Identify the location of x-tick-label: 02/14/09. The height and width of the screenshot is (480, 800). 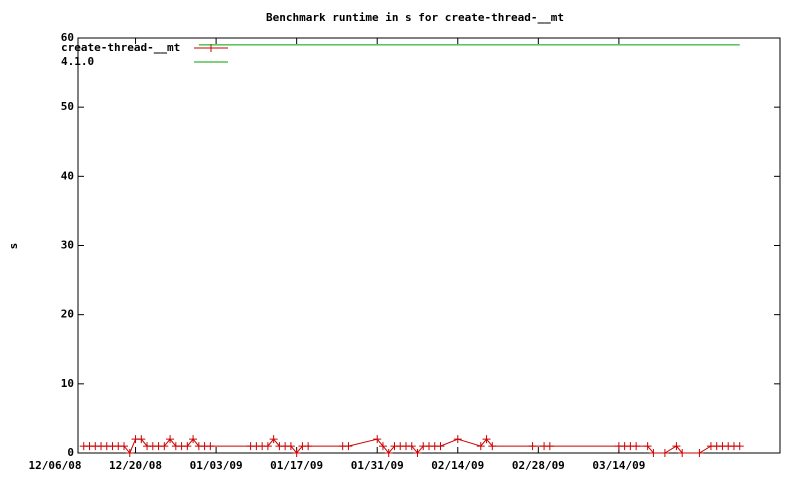
(457, 465).